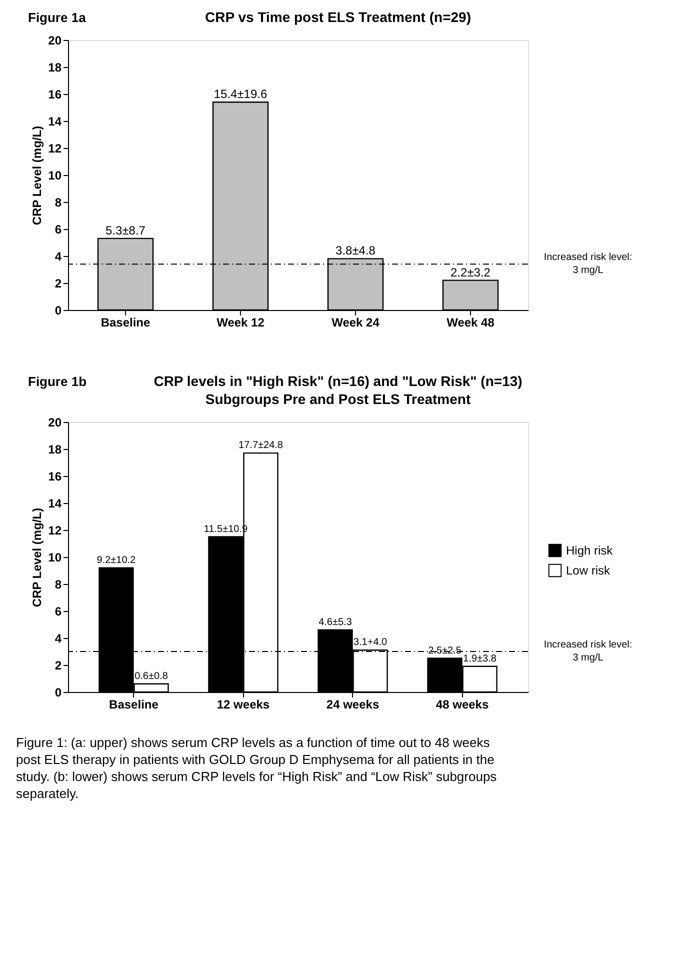  What do you see at coordinates (241, 94) in the screenshot?
I see `data-label: 15.4±19.6` at bounding box center [241, 94].